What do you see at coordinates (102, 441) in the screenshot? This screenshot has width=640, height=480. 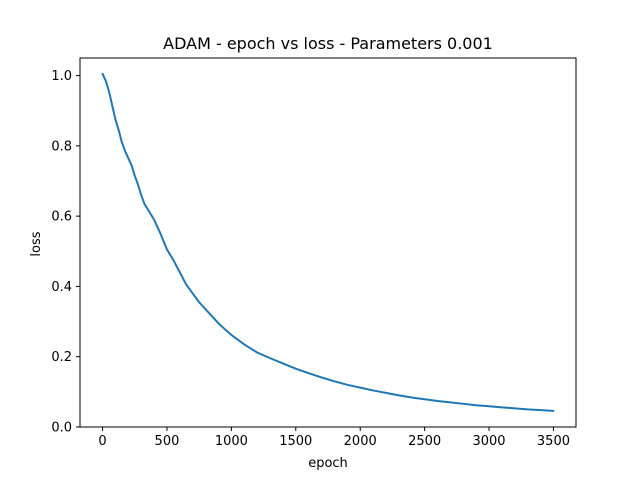 I see `x-tick-label: 0` at bounding box center [102, 441].